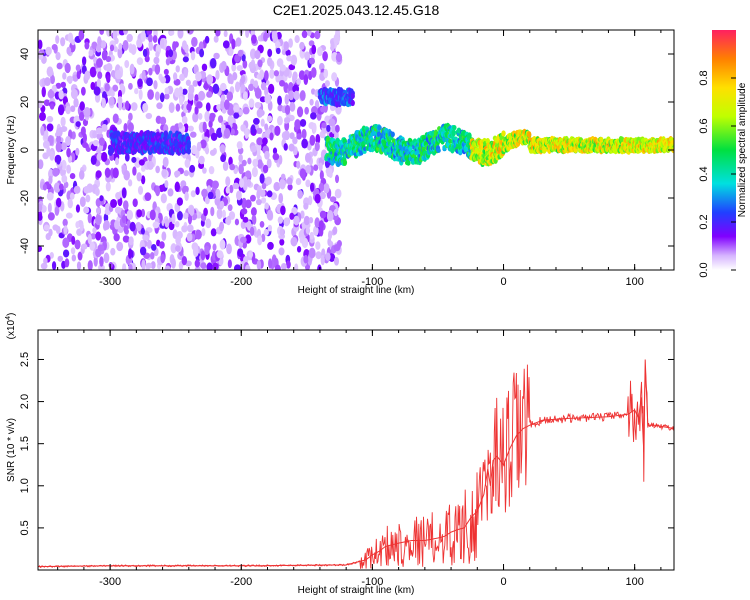  I want to click on snr-y-tick-label: 2.5, so click(25, 359).